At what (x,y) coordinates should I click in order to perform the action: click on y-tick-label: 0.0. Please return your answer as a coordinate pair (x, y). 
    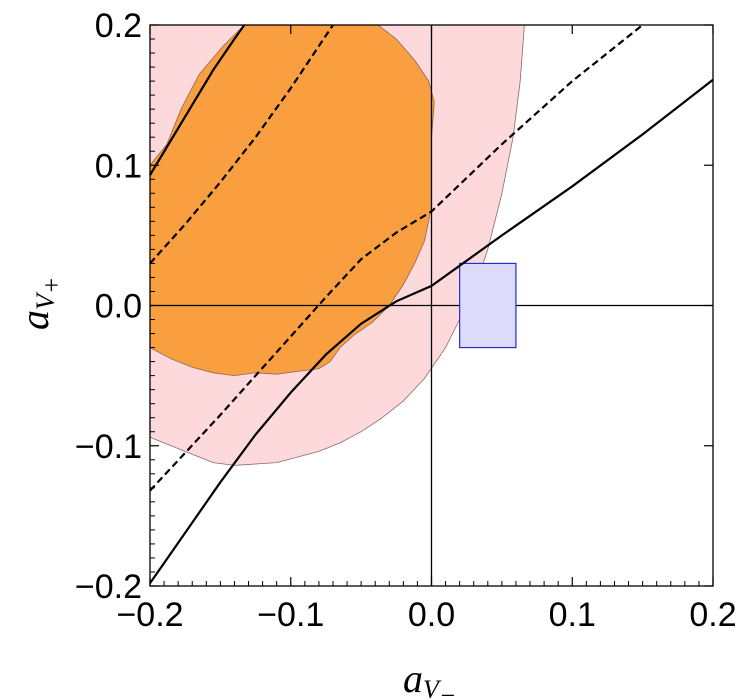
    Looking at the image, I should click on (118, 307).